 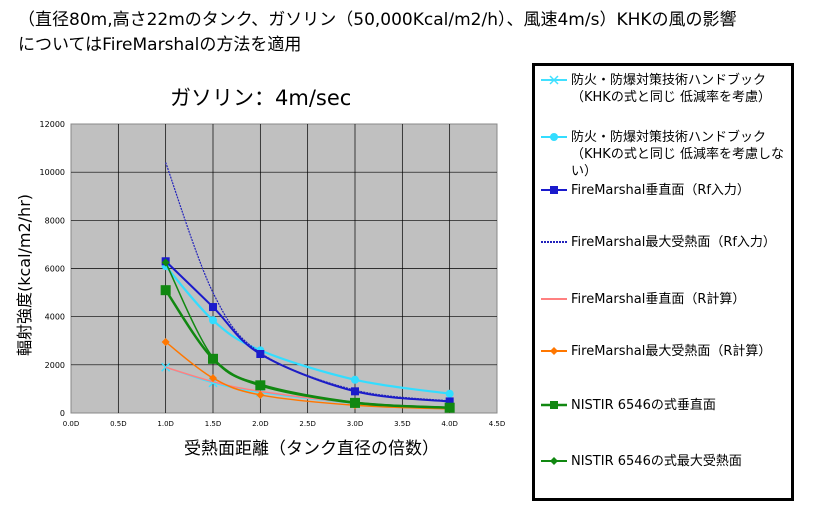 I want to click on x-tick-label: 3.5D, so click(x=402, y=424).